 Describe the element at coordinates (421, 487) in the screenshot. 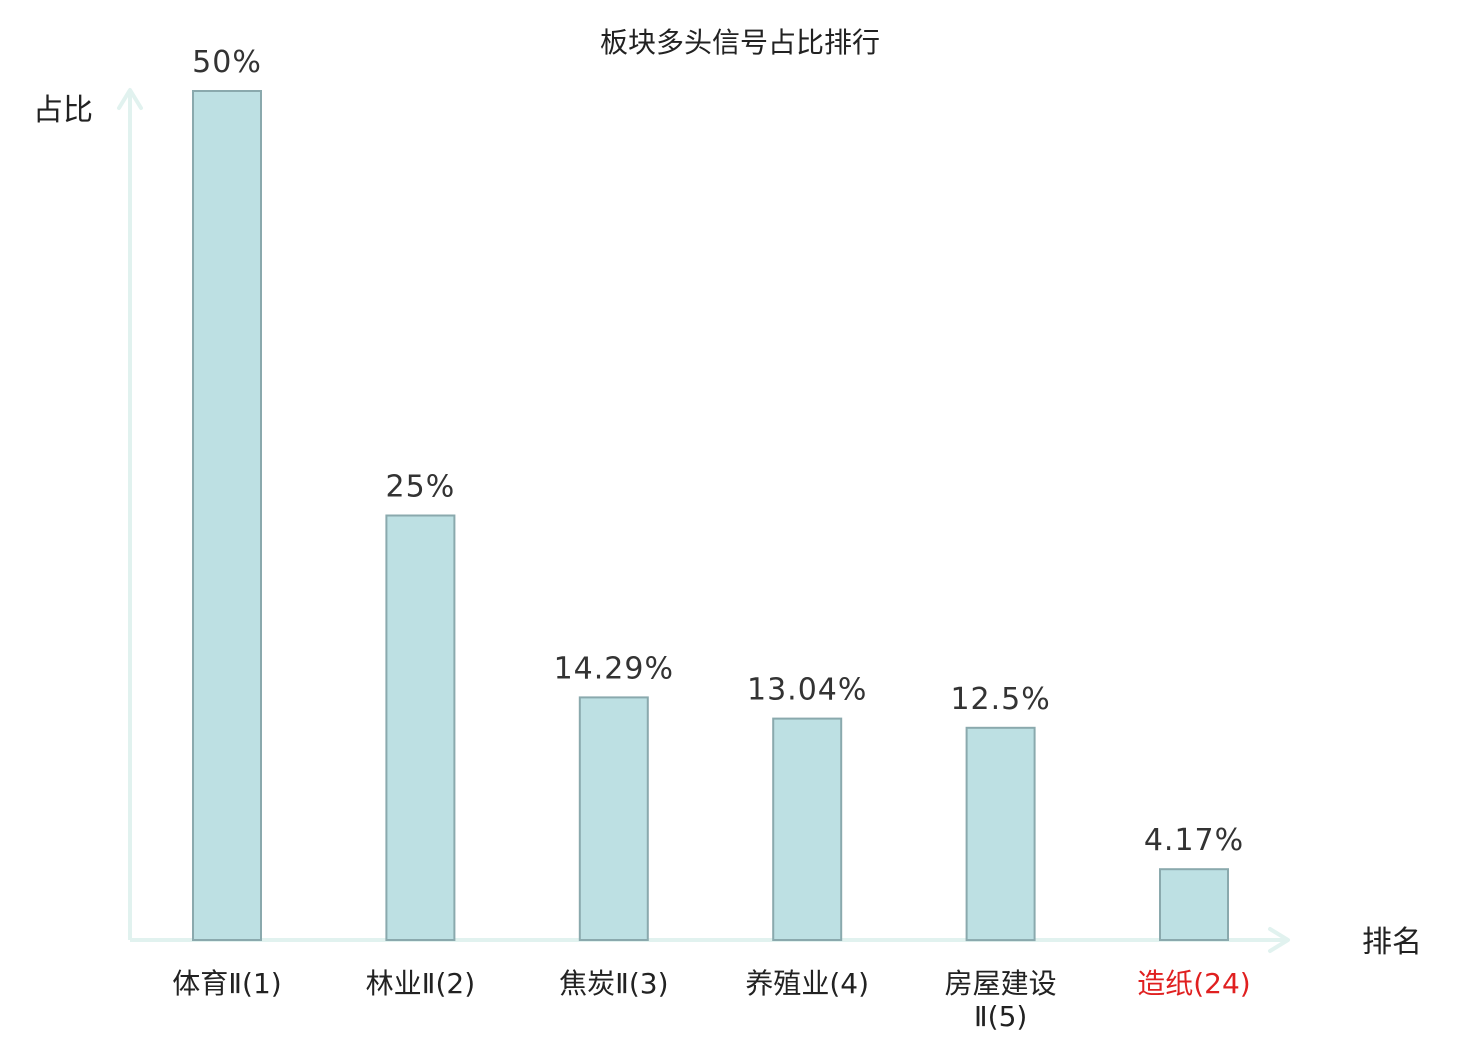

I see `bar-value-label: 25%` at that location.